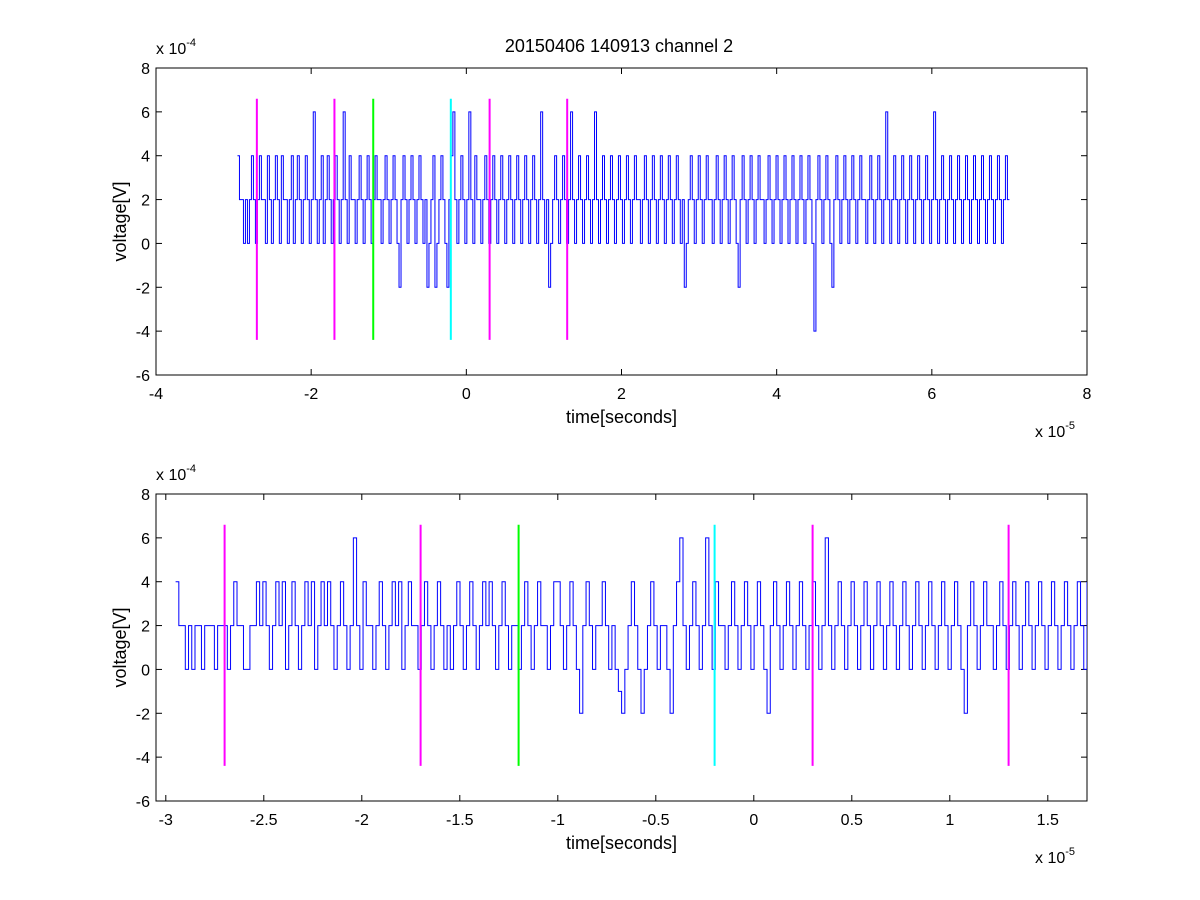 The image size is (1200, 900). I want to click on x-tick-label: 4, so click(776, 394).